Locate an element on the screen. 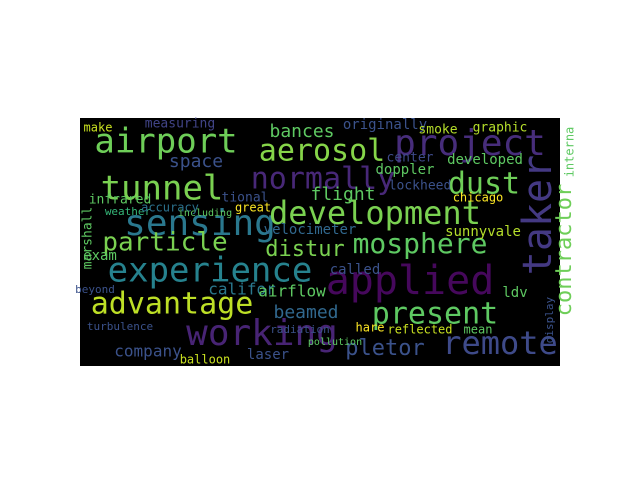 The height and width of the screenshot is (480, 640). word: working is located at coordinates (262, 333).